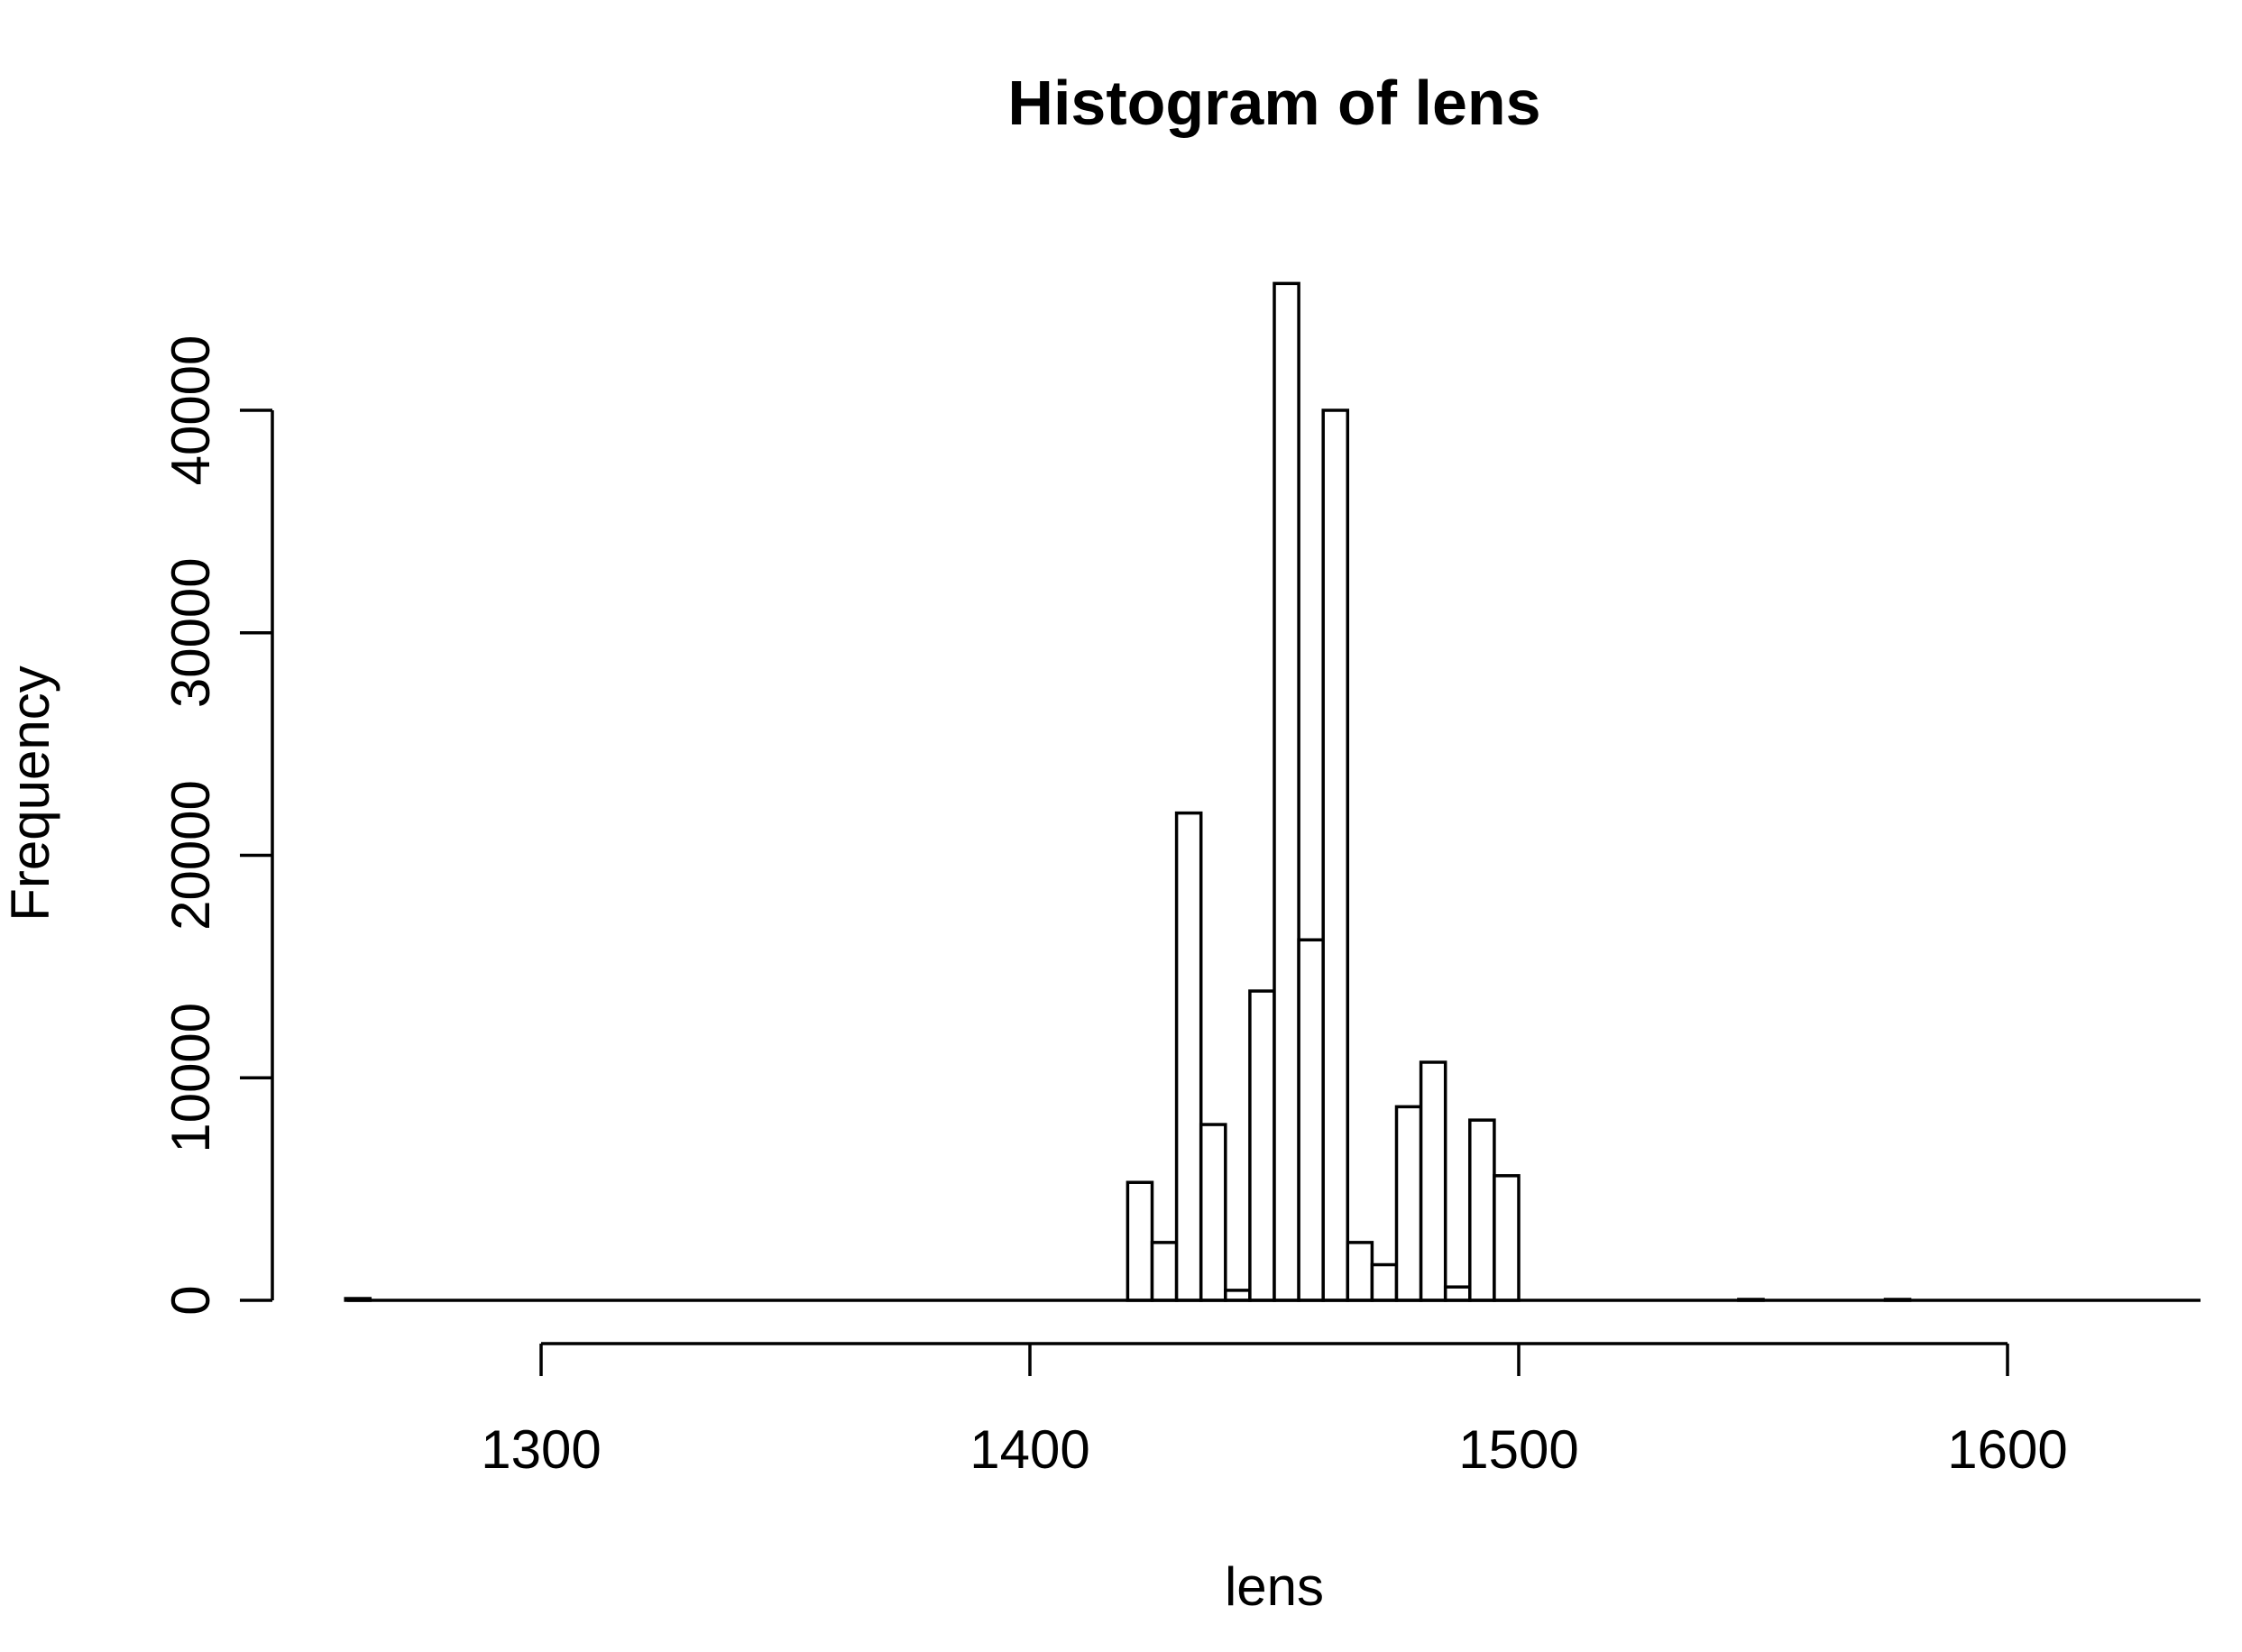 This screenshot has height=1652, width=2242. I want to click on x-axis-label: lens, so click(1274, 1586).